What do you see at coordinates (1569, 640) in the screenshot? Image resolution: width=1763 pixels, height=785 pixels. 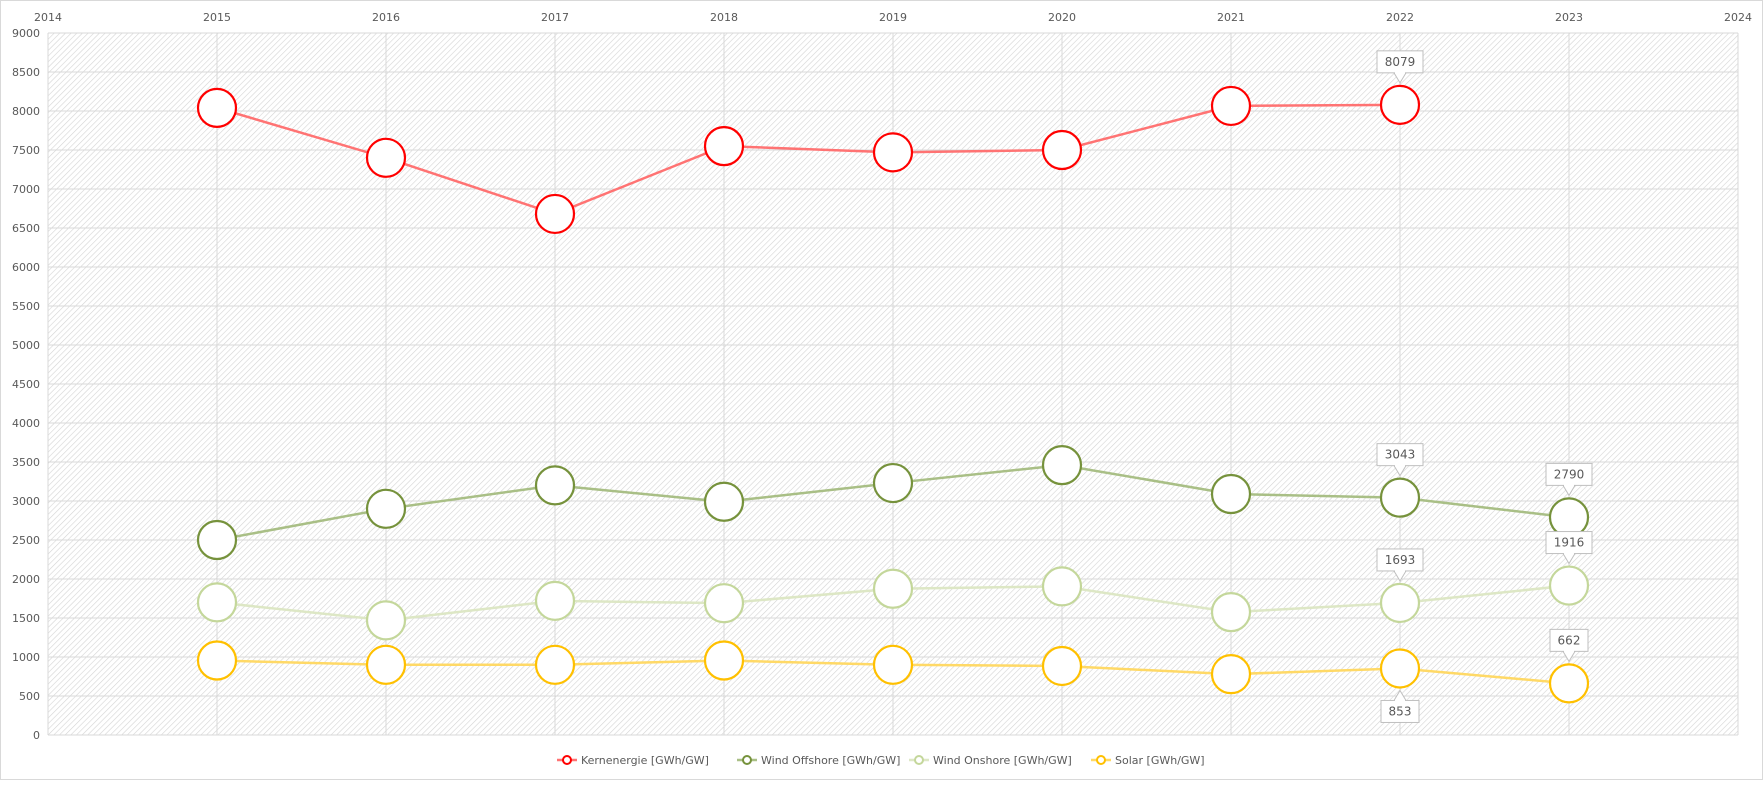 I see `data-label-text: 662` at bounding box center [1569, 640].